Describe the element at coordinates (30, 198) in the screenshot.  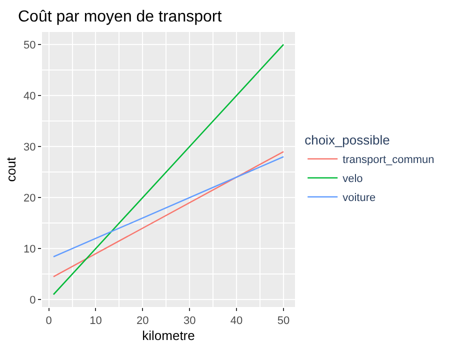
I see `y-tick-label: 20` at that location.